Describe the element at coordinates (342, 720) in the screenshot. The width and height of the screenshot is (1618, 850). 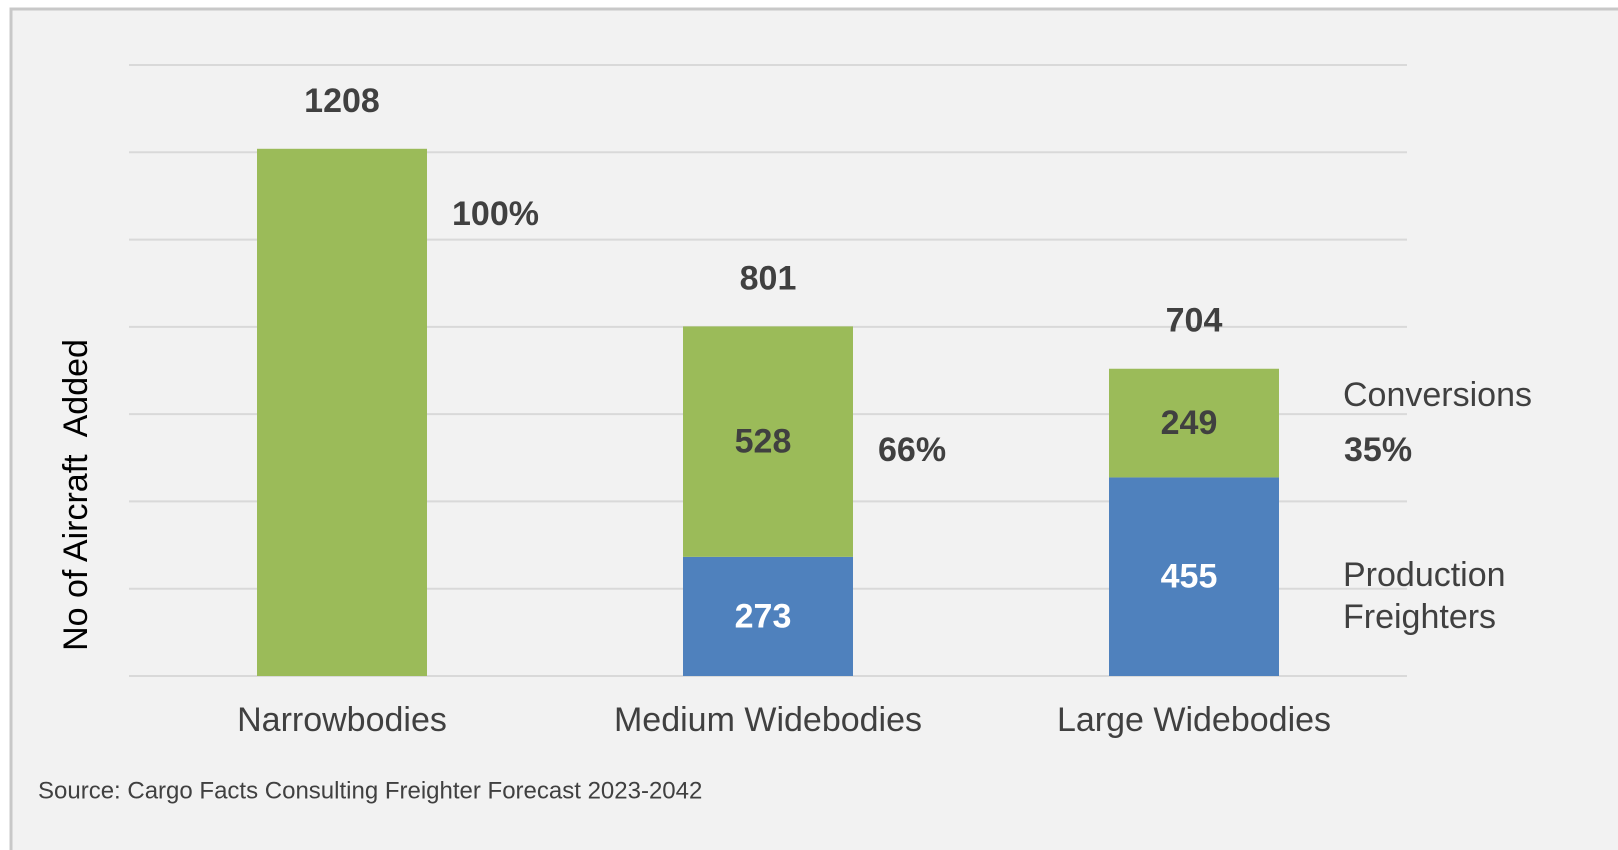
I see `x-tick-label: Narrowbodies` at that location.